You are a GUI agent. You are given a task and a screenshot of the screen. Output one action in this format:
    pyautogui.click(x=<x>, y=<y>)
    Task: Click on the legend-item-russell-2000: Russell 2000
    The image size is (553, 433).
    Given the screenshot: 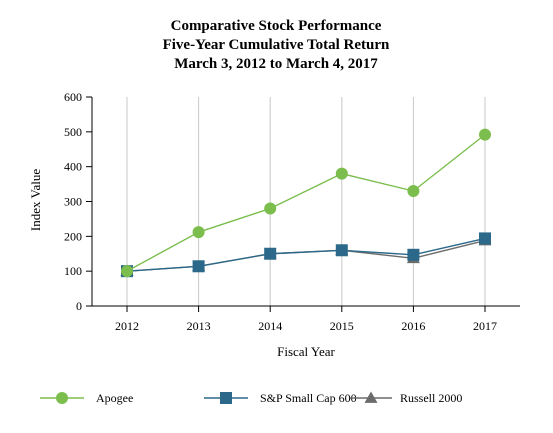 What is the action you would take?
    pyautogui.click(x=406, y=398)
    